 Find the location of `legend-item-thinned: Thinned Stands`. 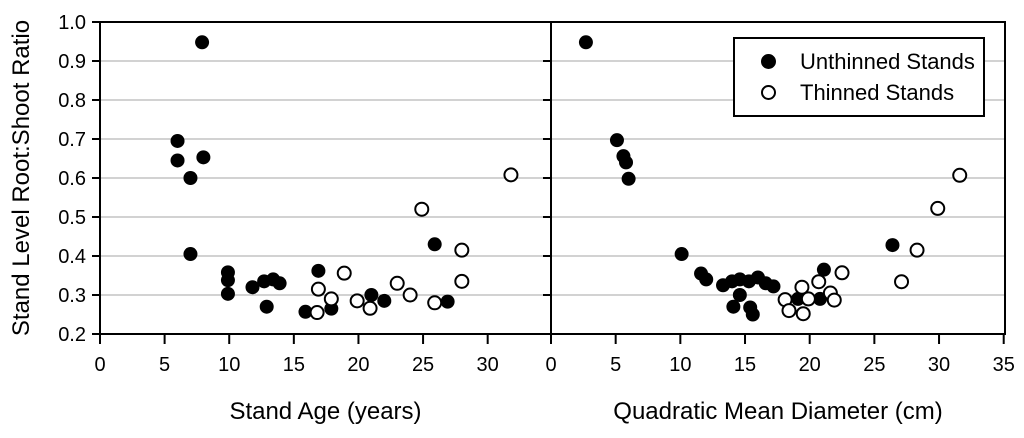

legend-item-thinned: Thinned Stands is located at coordinates (872, 93).